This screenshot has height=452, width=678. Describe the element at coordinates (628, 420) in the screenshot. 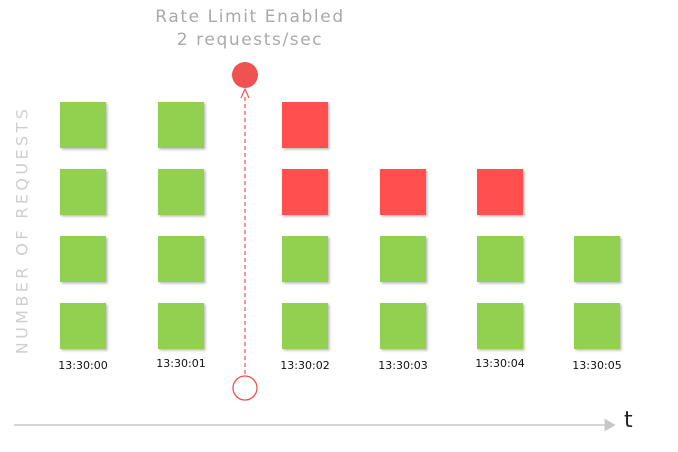

I see `x-axis-label: t` at that location.